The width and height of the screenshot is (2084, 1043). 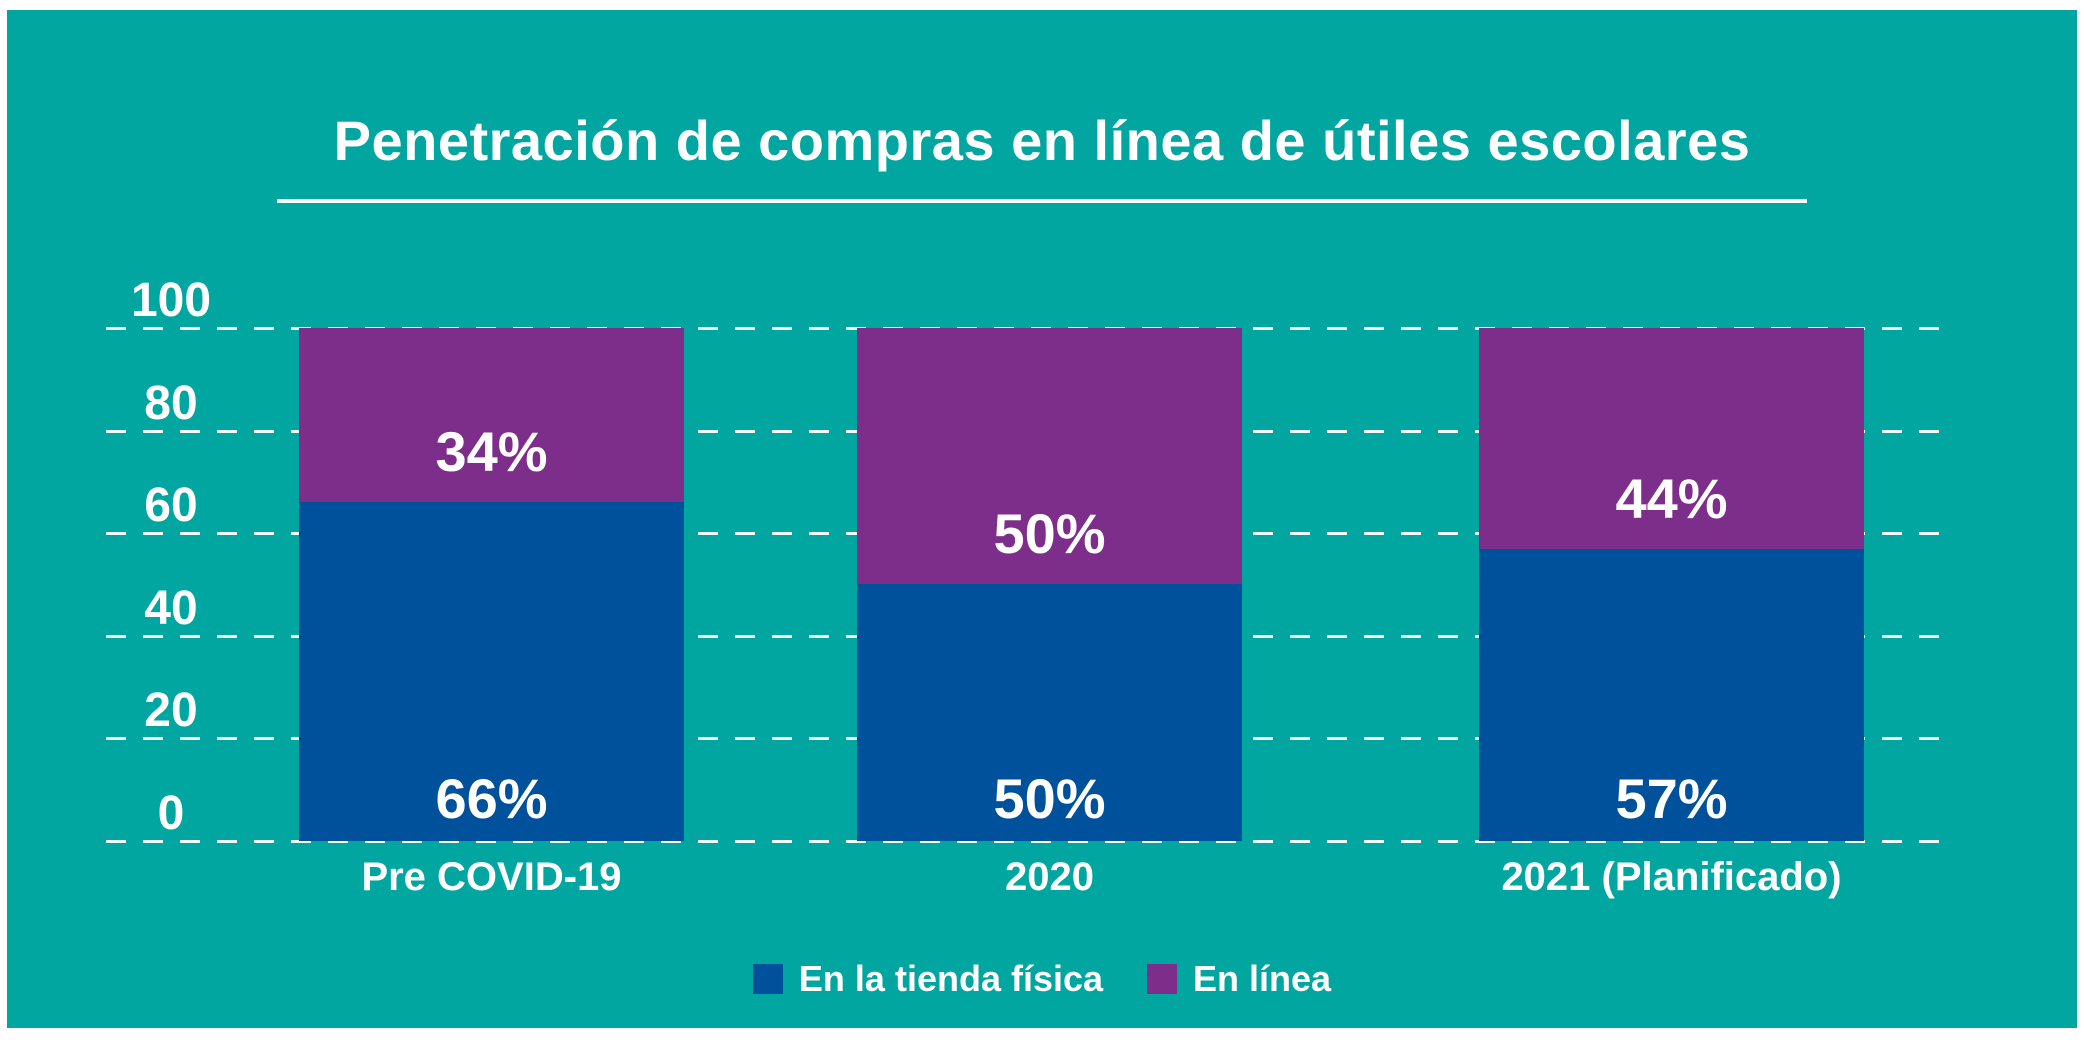 What do you see at coordinates (171, 711) in the screenshot?
I see `y-axis-tick-label: 20` at bounding box center [171, 711].